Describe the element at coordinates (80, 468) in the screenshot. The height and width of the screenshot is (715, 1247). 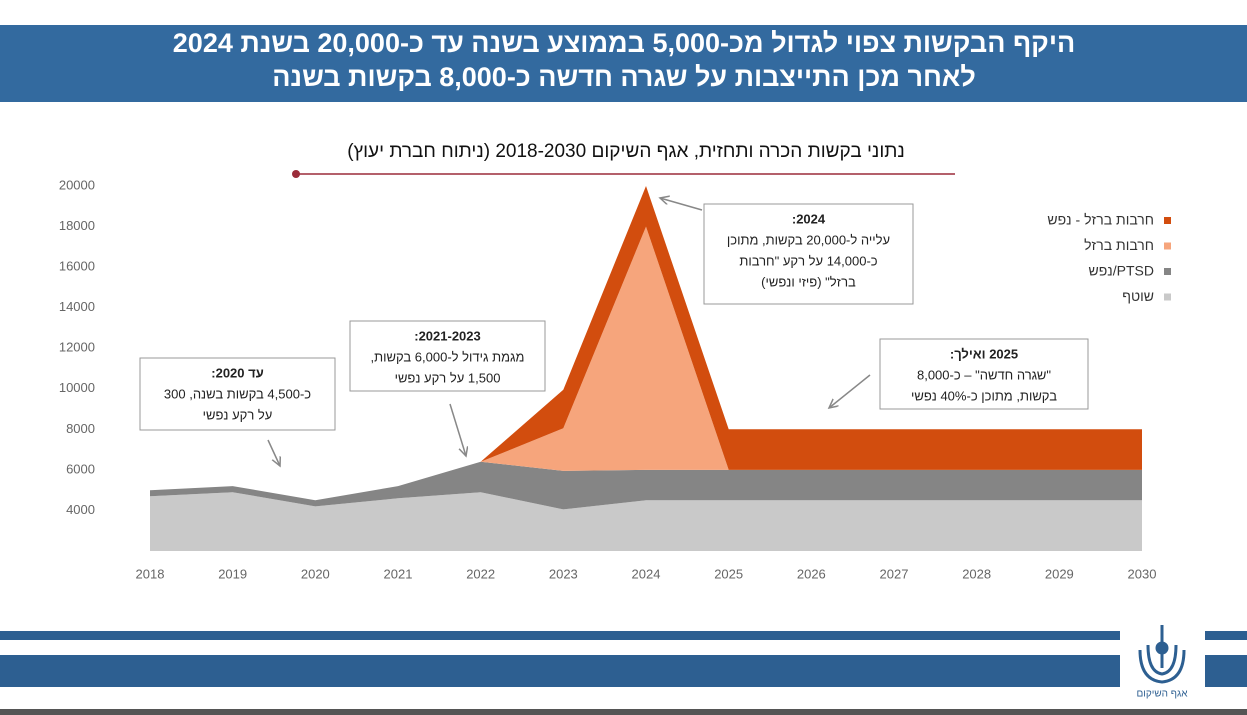
I see `y-tick-label: 6000` at that location.